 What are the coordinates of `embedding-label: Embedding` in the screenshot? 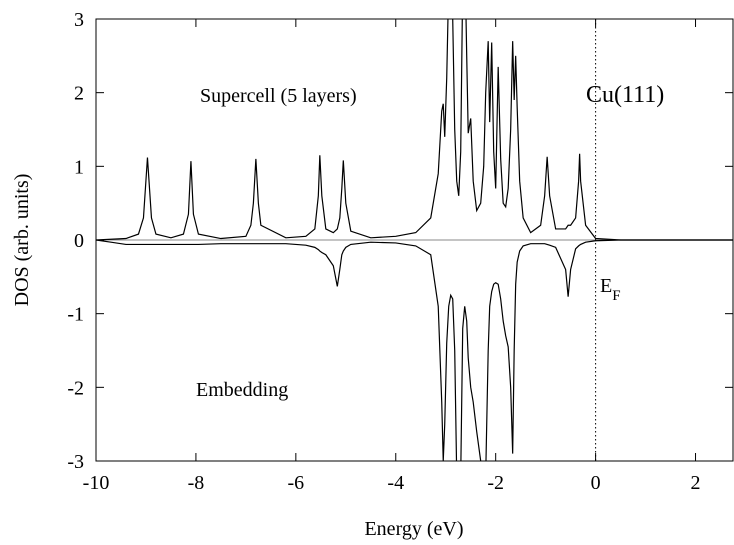 It's located at (242, 390).